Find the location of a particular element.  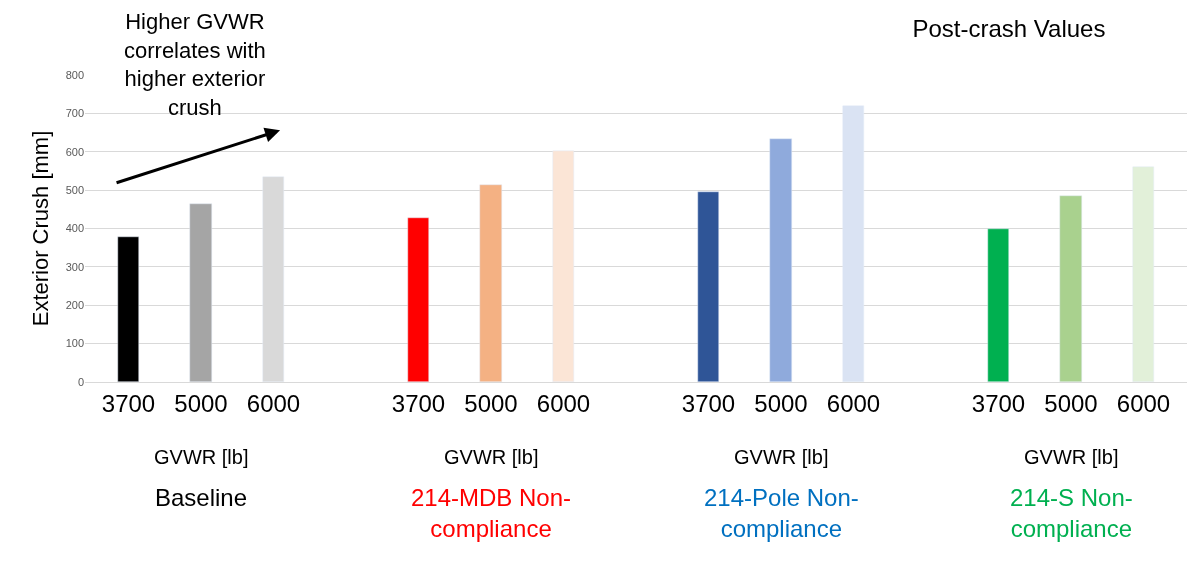

y-tick-label: 0 is located at coordinates (80, 381).